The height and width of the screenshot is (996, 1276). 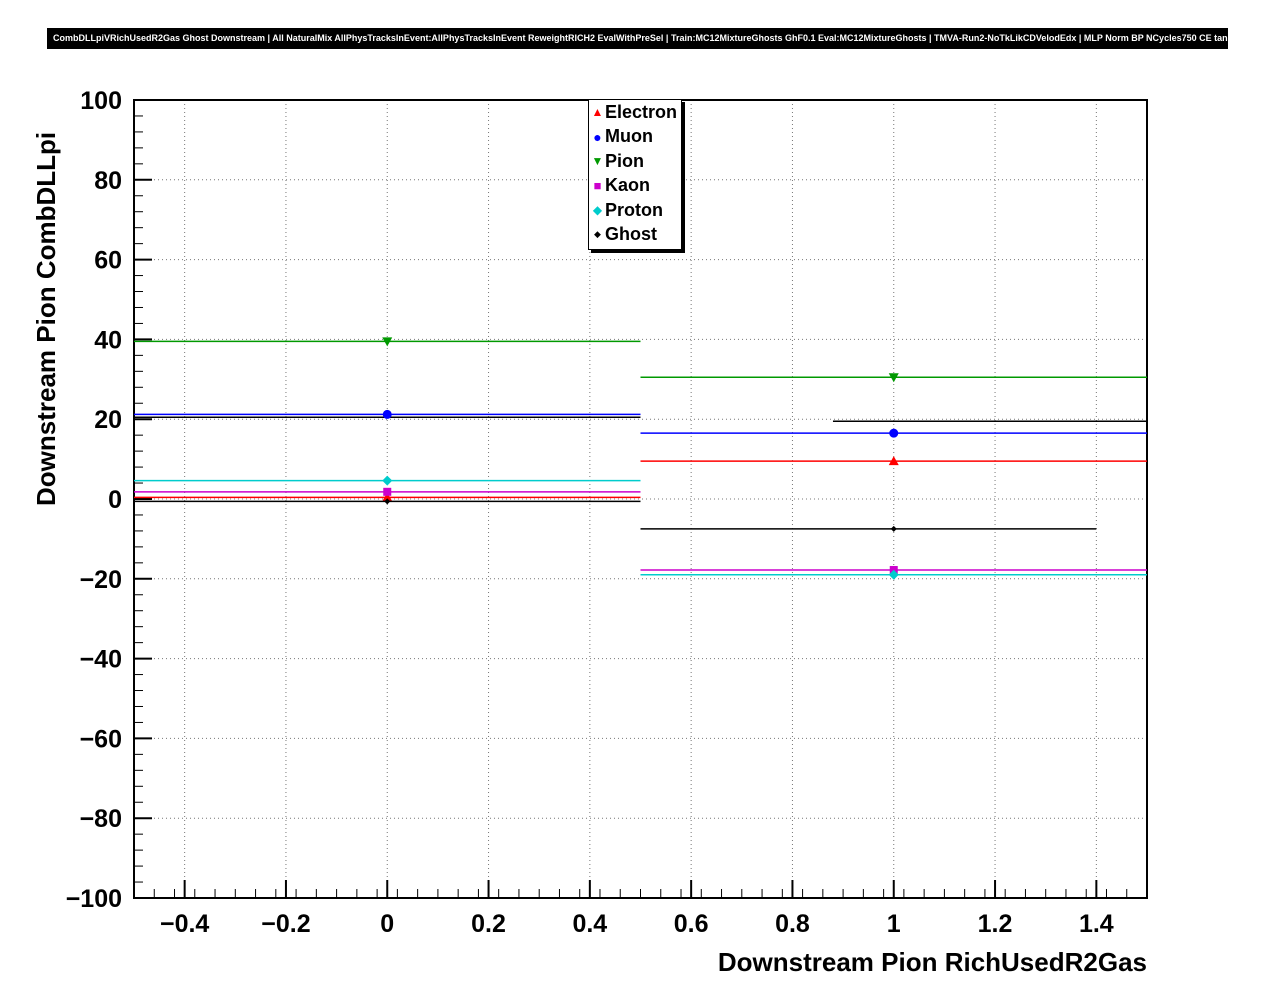 I want to click on legend-entry-proton: ◆ Proton, so click(x=635, y=210).